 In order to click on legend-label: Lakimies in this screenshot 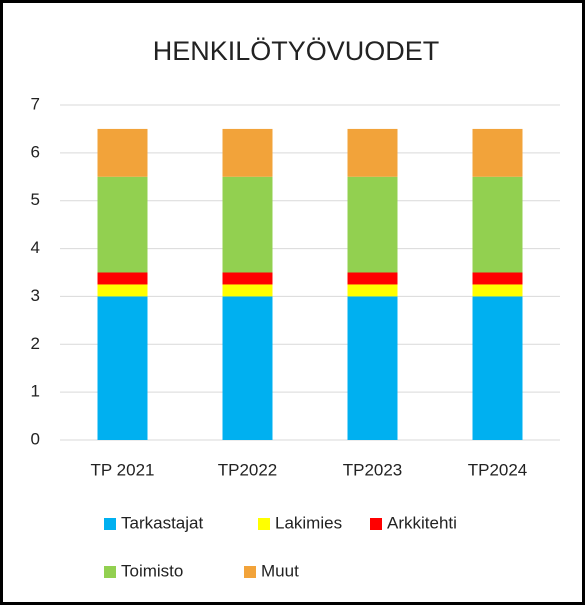, I will do `click(308, 522)`.